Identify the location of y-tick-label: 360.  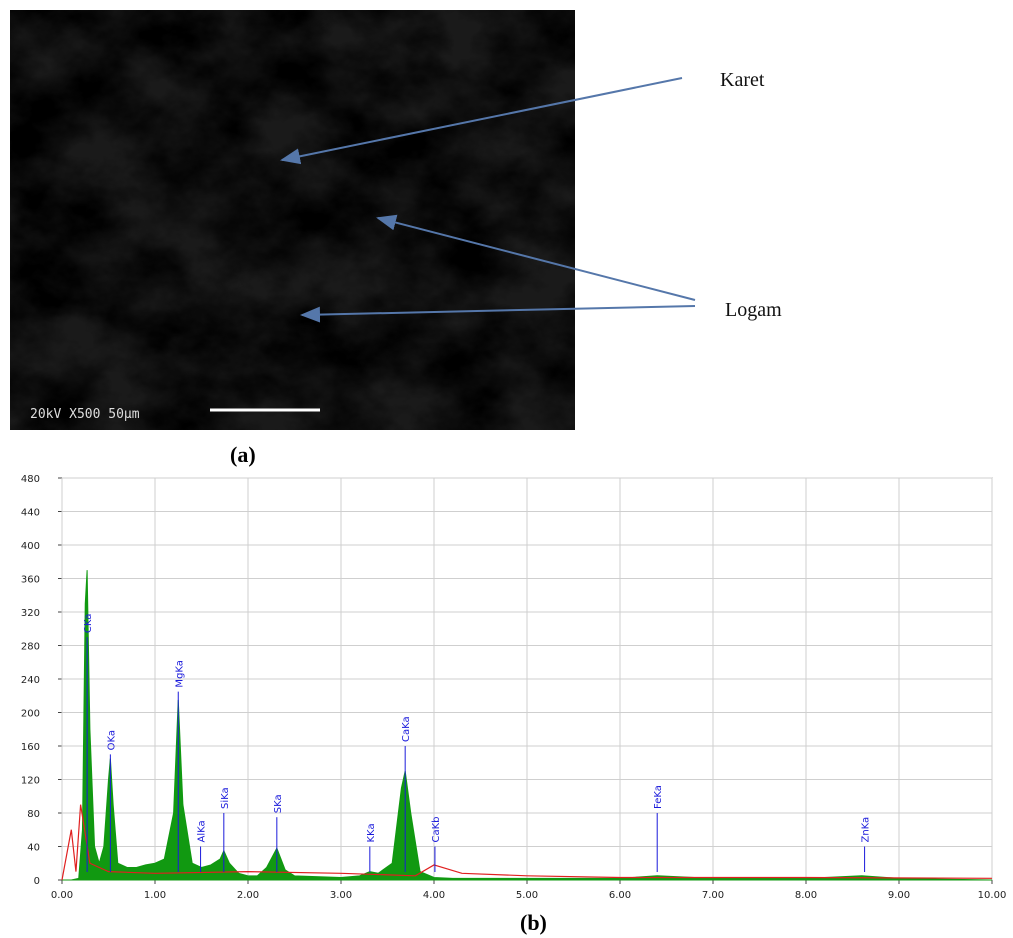
(30, 580).